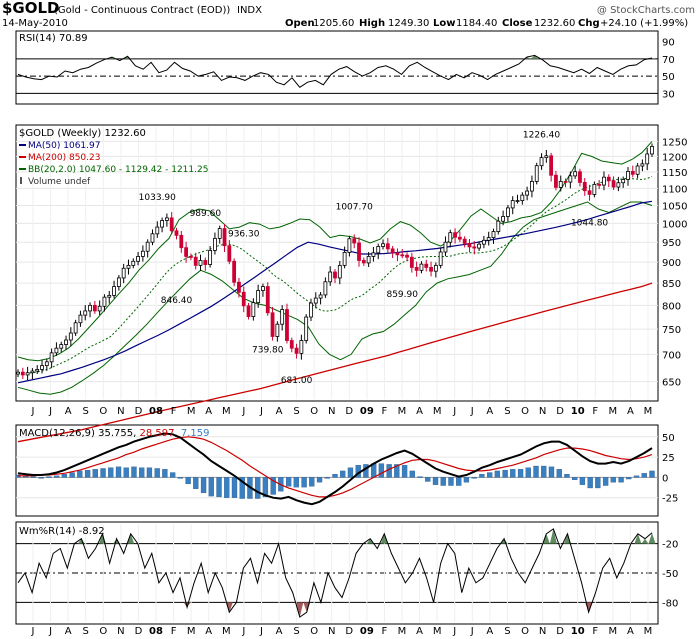 Image resolution: width=700 pixels, height=639 pixels. I want to click on x-axis-month-label: S, so click(296, 631).